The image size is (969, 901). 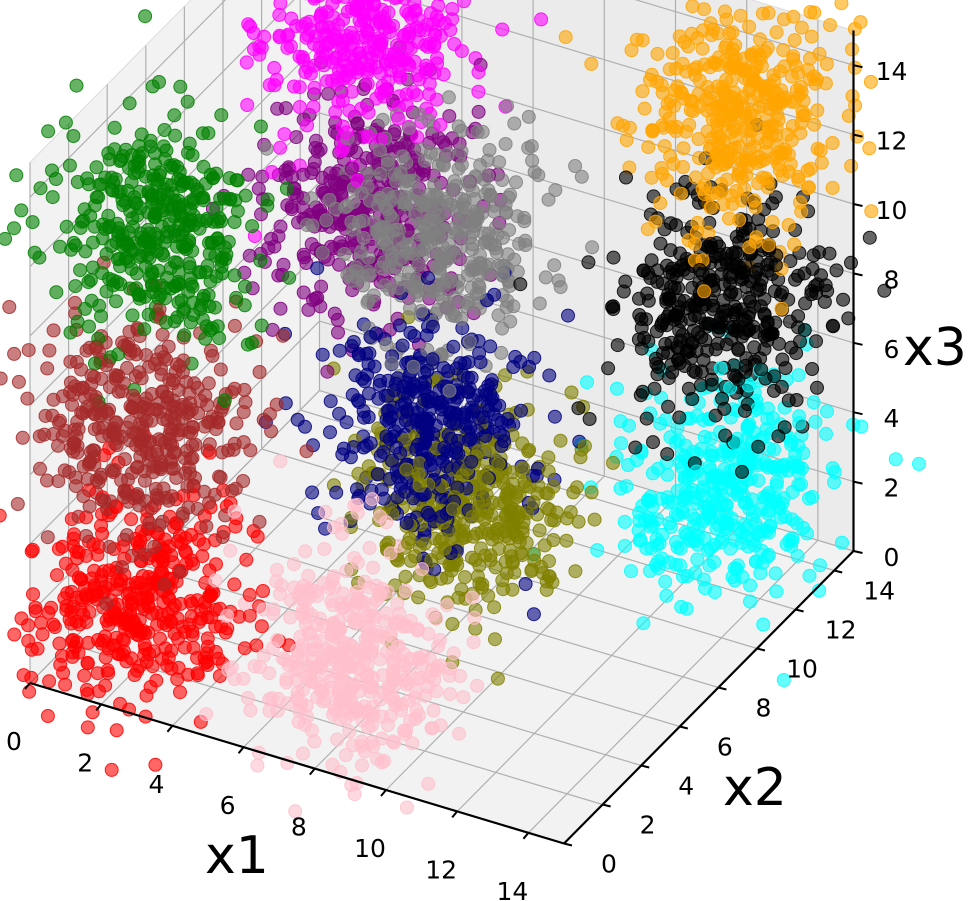 What do you see at coordinates (935, 348) in the screenshot?
I see `z-axis-title: x3` at bounding box center [935, 348].